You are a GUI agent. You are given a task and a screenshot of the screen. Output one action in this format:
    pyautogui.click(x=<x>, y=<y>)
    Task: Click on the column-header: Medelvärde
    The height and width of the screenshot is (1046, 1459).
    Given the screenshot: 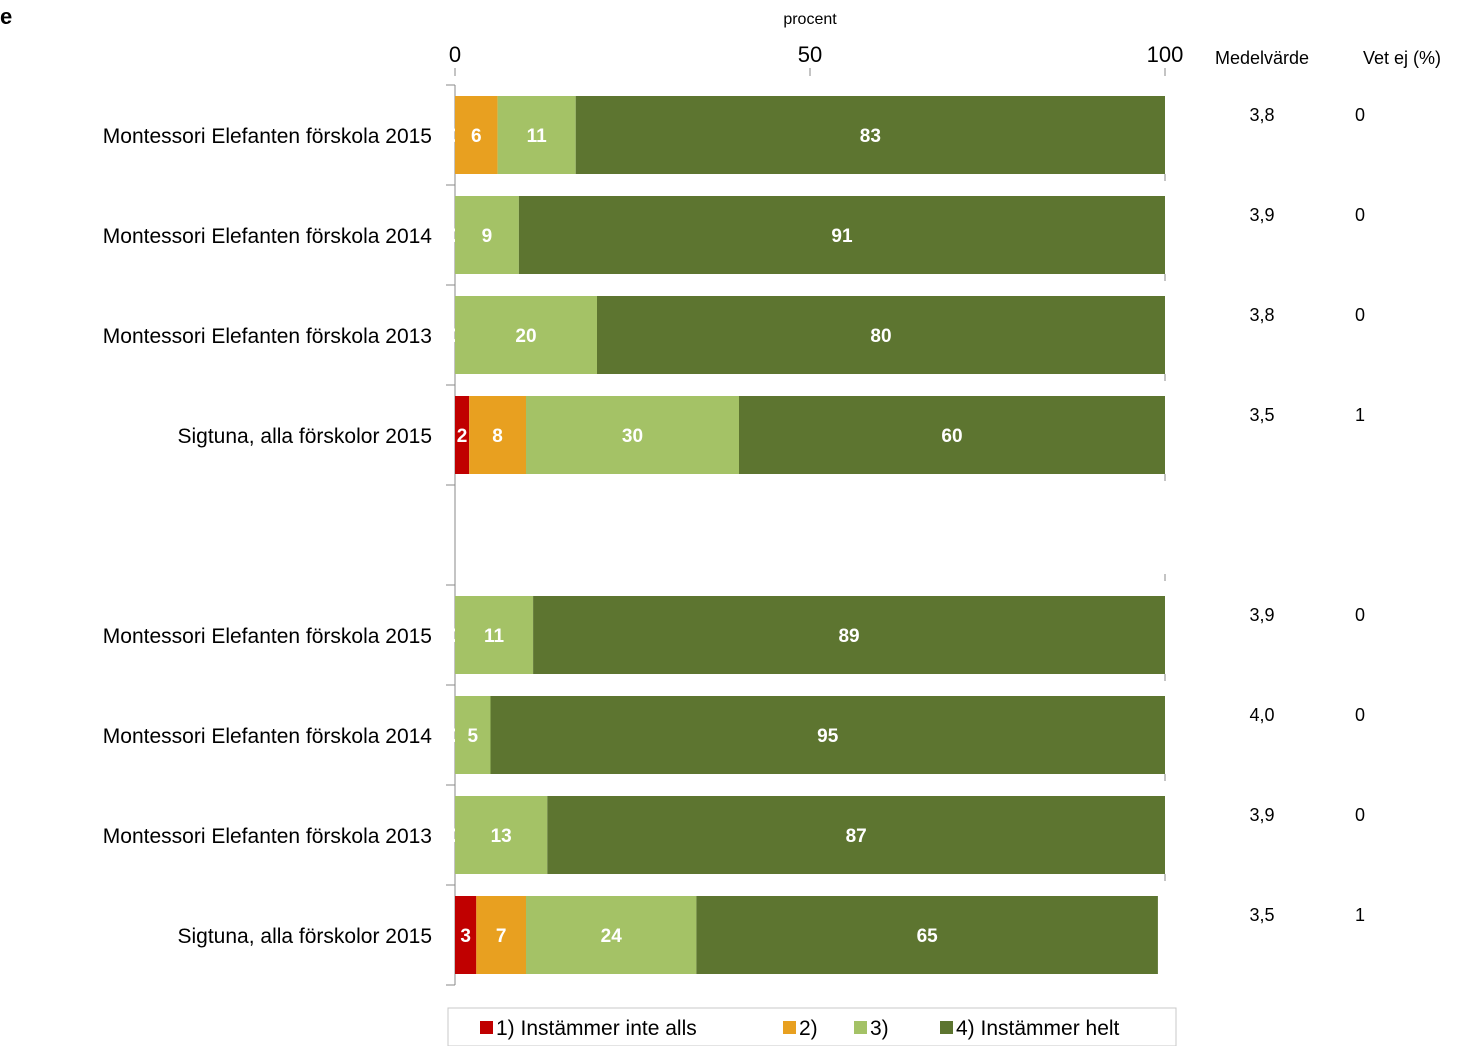 What is the action you would take?
    pyautogui.click(x=1262, y=58)
    